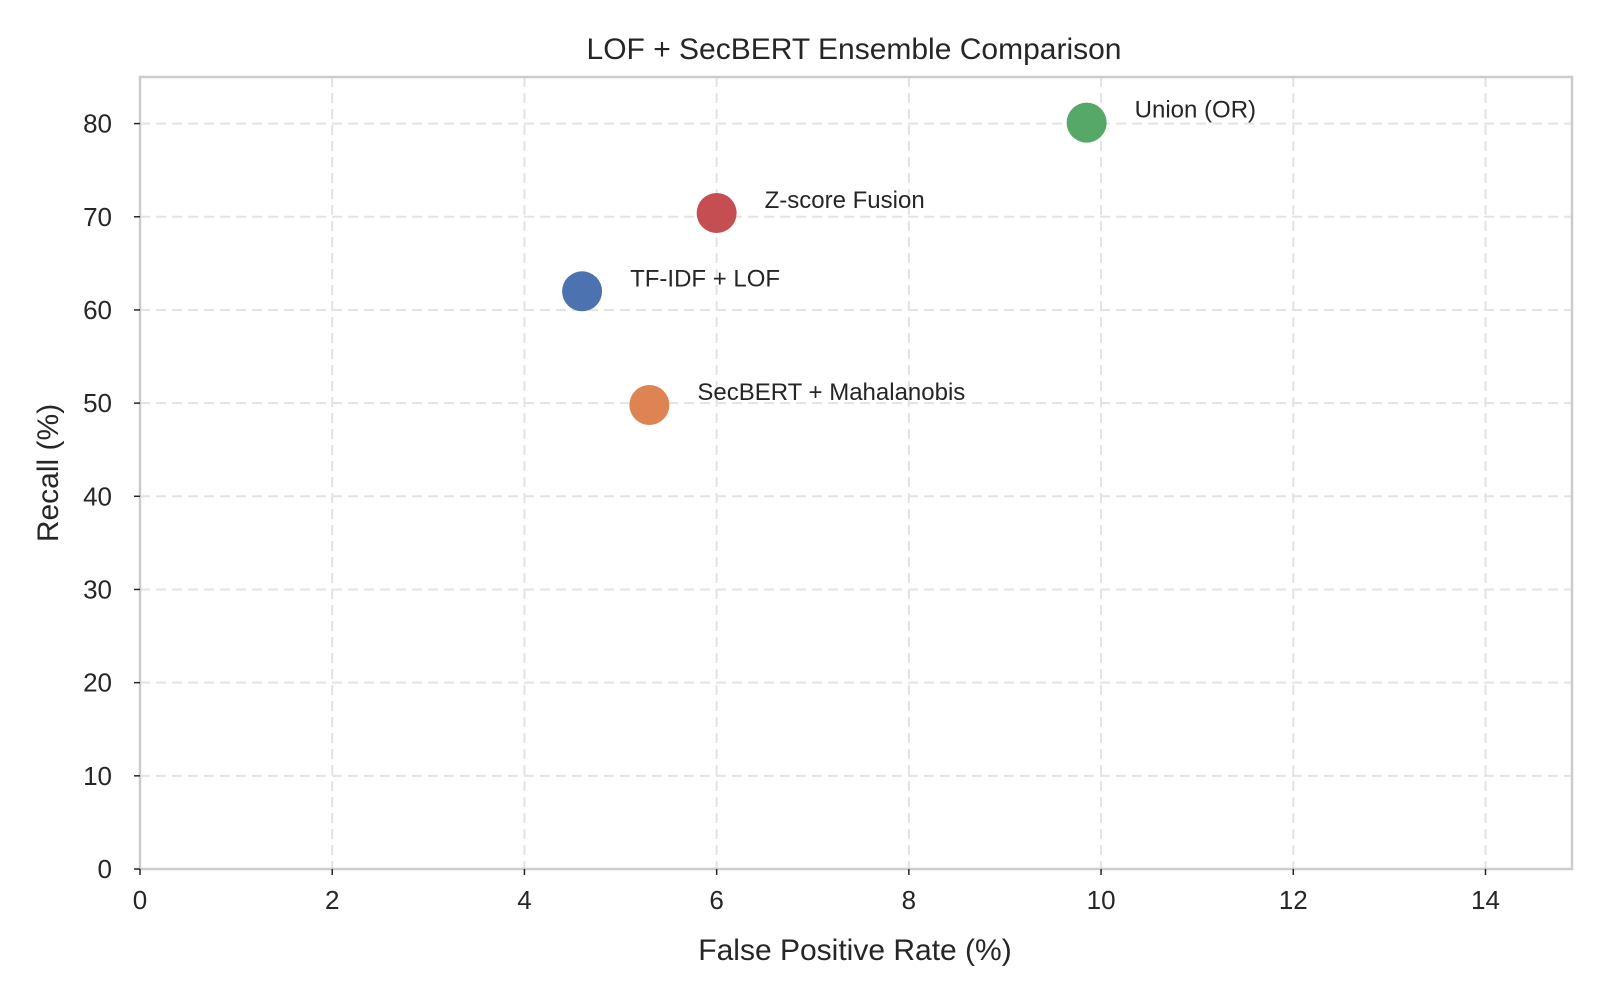 This screenshot has width=1600, height=1000. What do you see at coordinates (97, 683) in the screenshot?
I see `y-tick-label: 20` at bounding box center [97, 683].